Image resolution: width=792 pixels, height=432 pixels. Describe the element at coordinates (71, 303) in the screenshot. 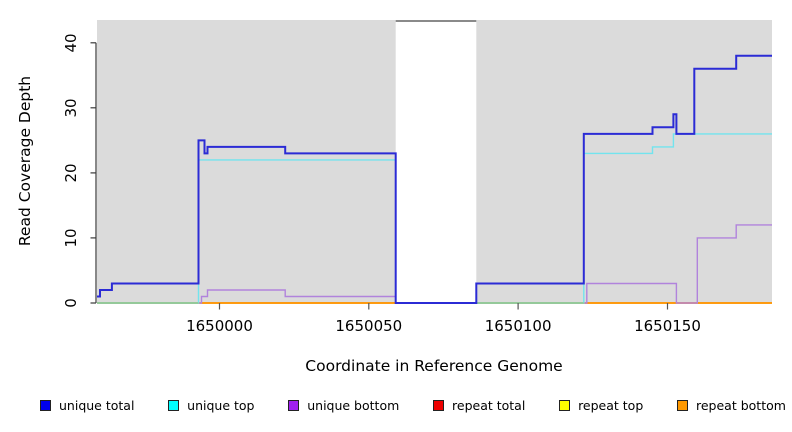

I see `y-tick-label: 0` at that location.